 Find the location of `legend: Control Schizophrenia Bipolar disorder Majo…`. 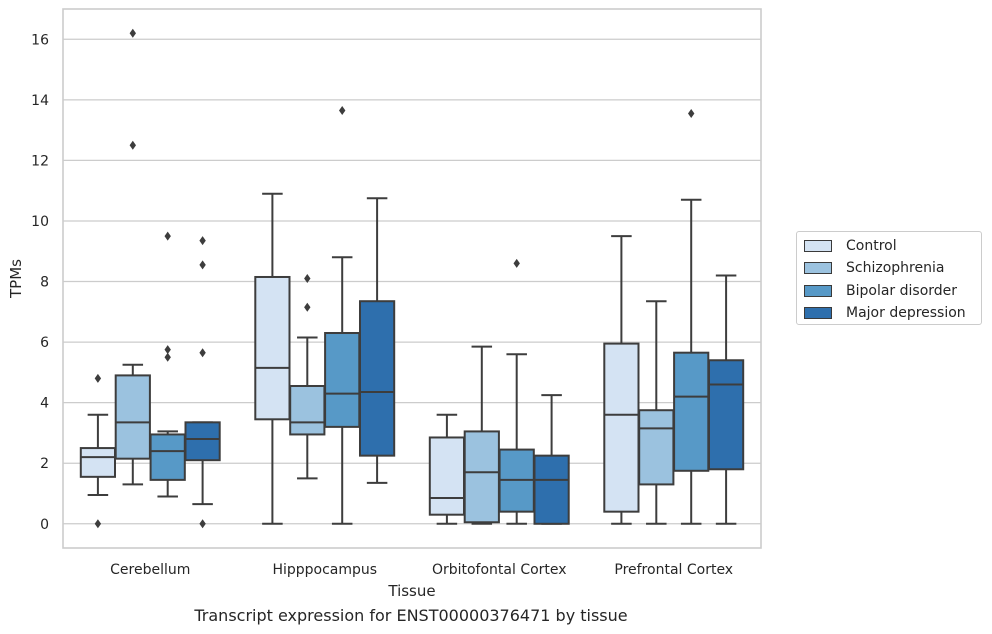

legend: Control Schizophrenia Bipolar disorder Majo… is located at coordinates (889, 278).